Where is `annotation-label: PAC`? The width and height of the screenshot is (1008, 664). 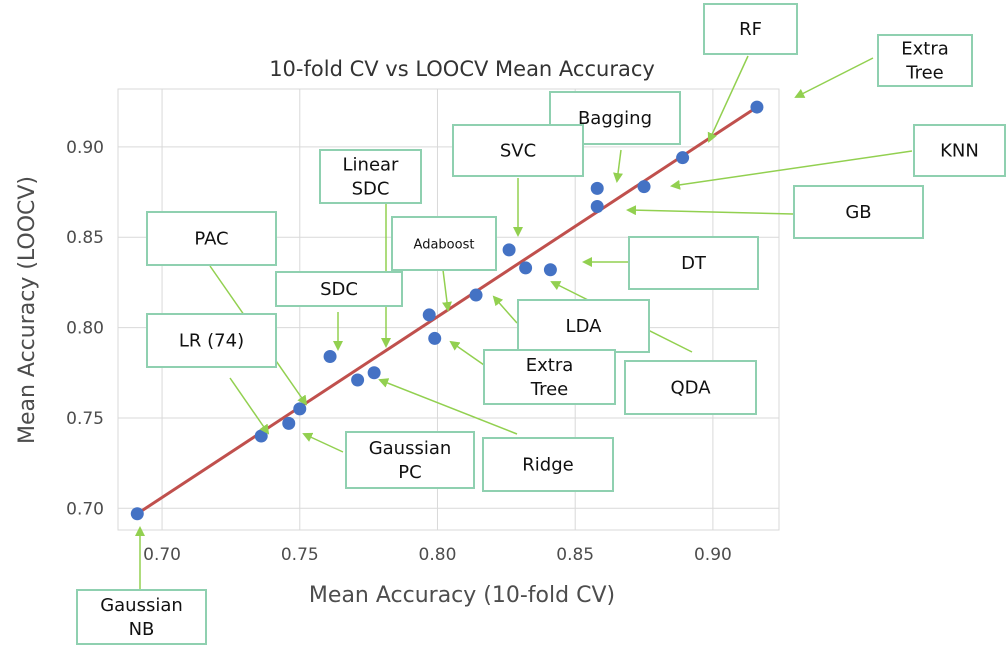
annotation-label: PAC is located at coordinates (211, 239).